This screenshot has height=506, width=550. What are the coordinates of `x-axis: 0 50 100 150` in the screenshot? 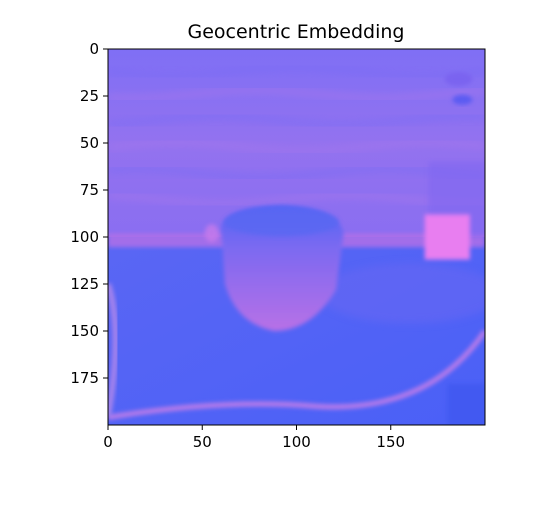 It's located at (254, 438).